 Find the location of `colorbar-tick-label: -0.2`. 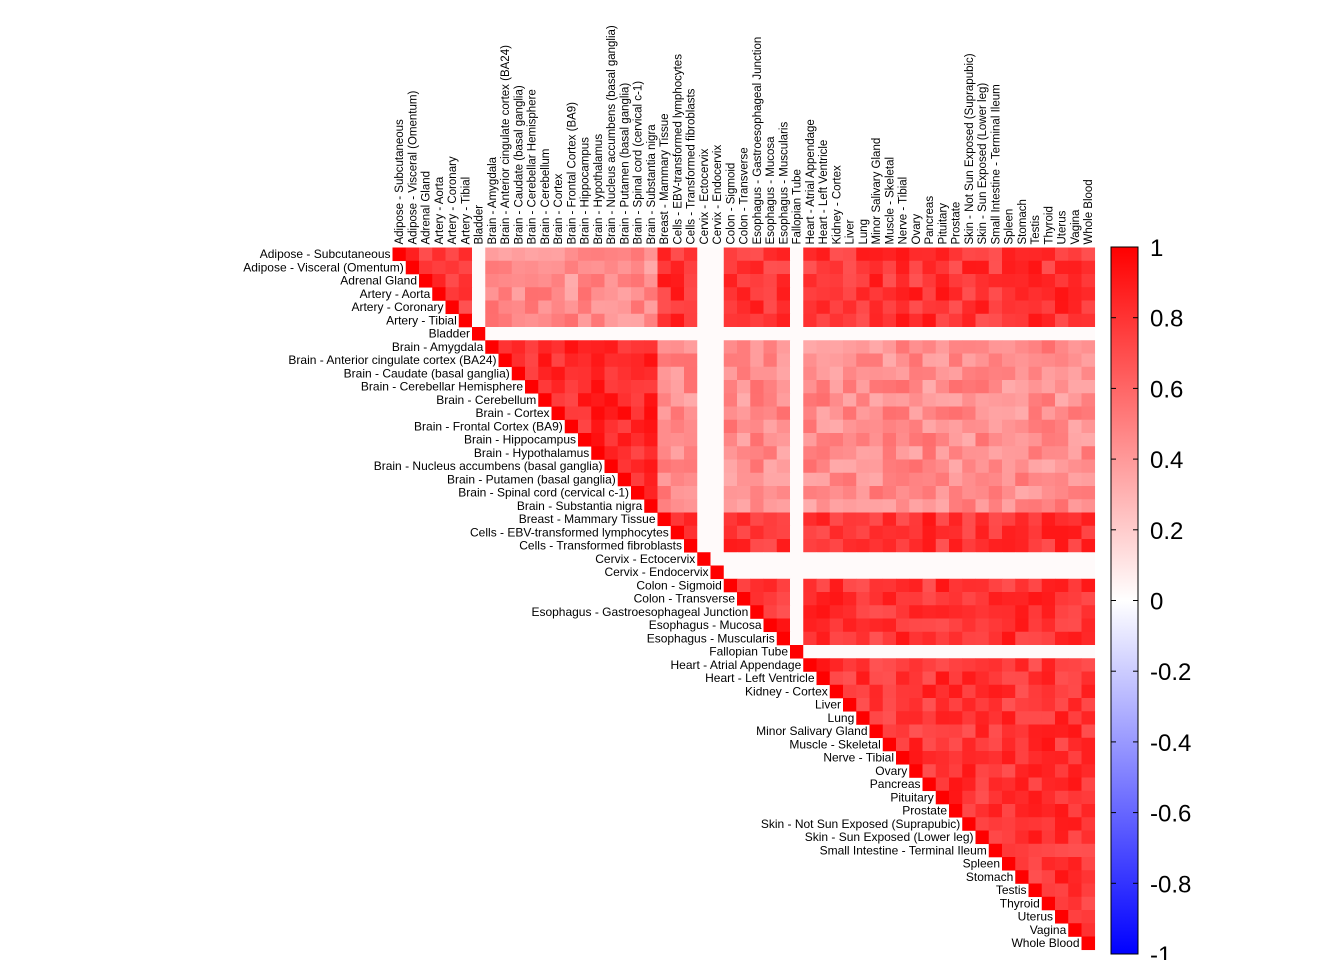

colorbar-tick-label: -0.2 is located at coordinates (1170, 672).